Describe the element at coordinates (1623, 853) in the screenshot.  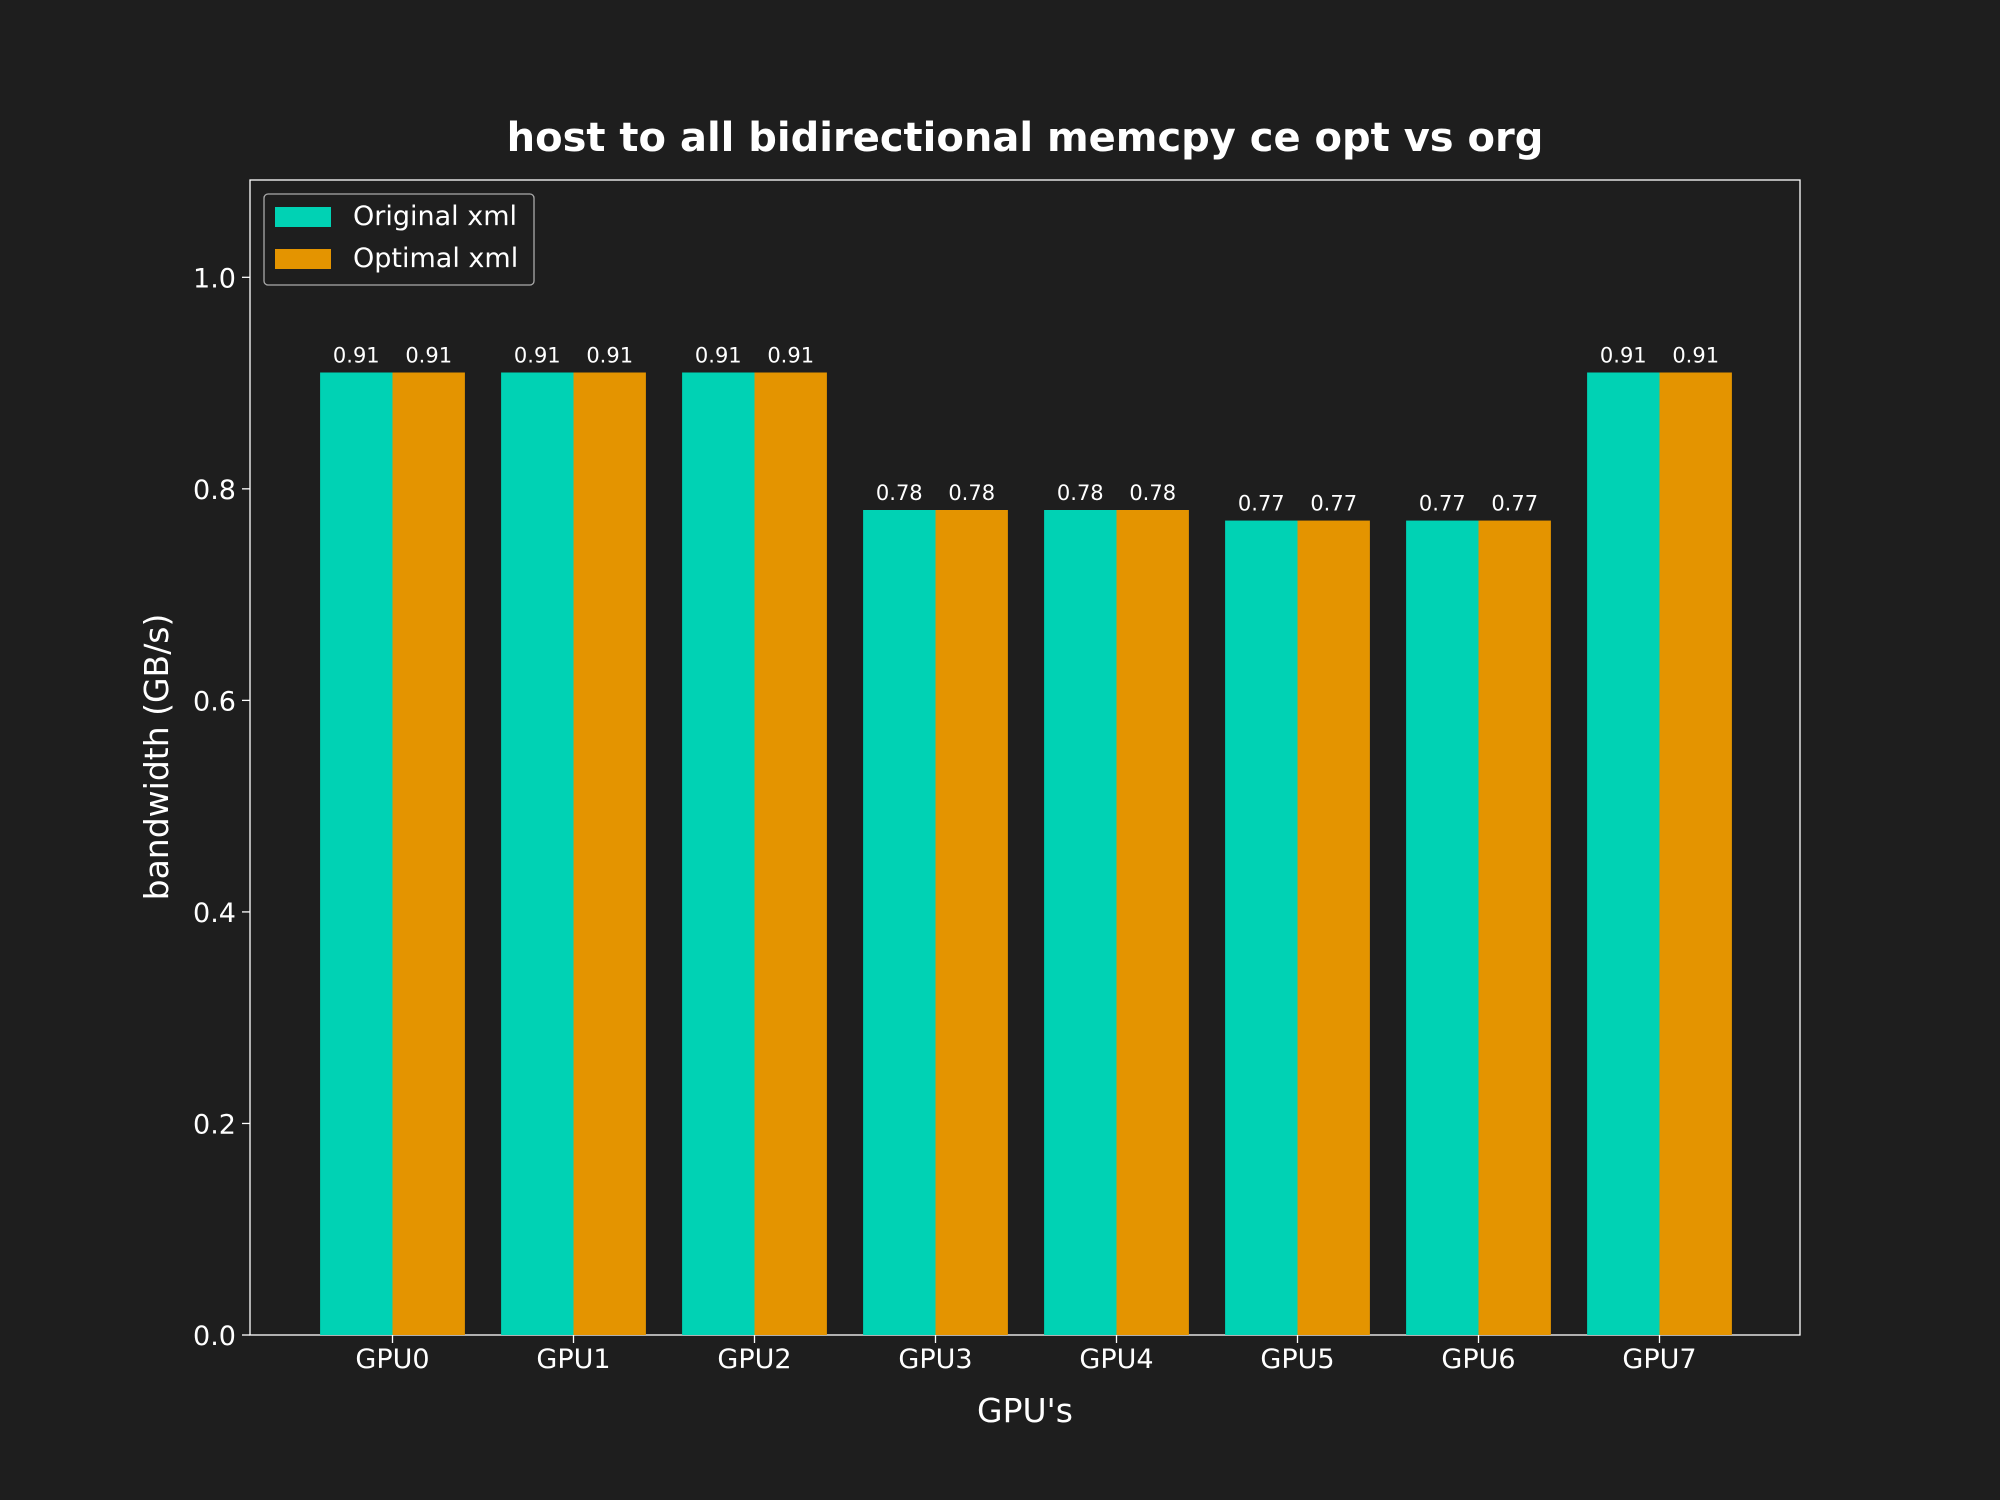
I see `bar-original-gpu7` at that location.